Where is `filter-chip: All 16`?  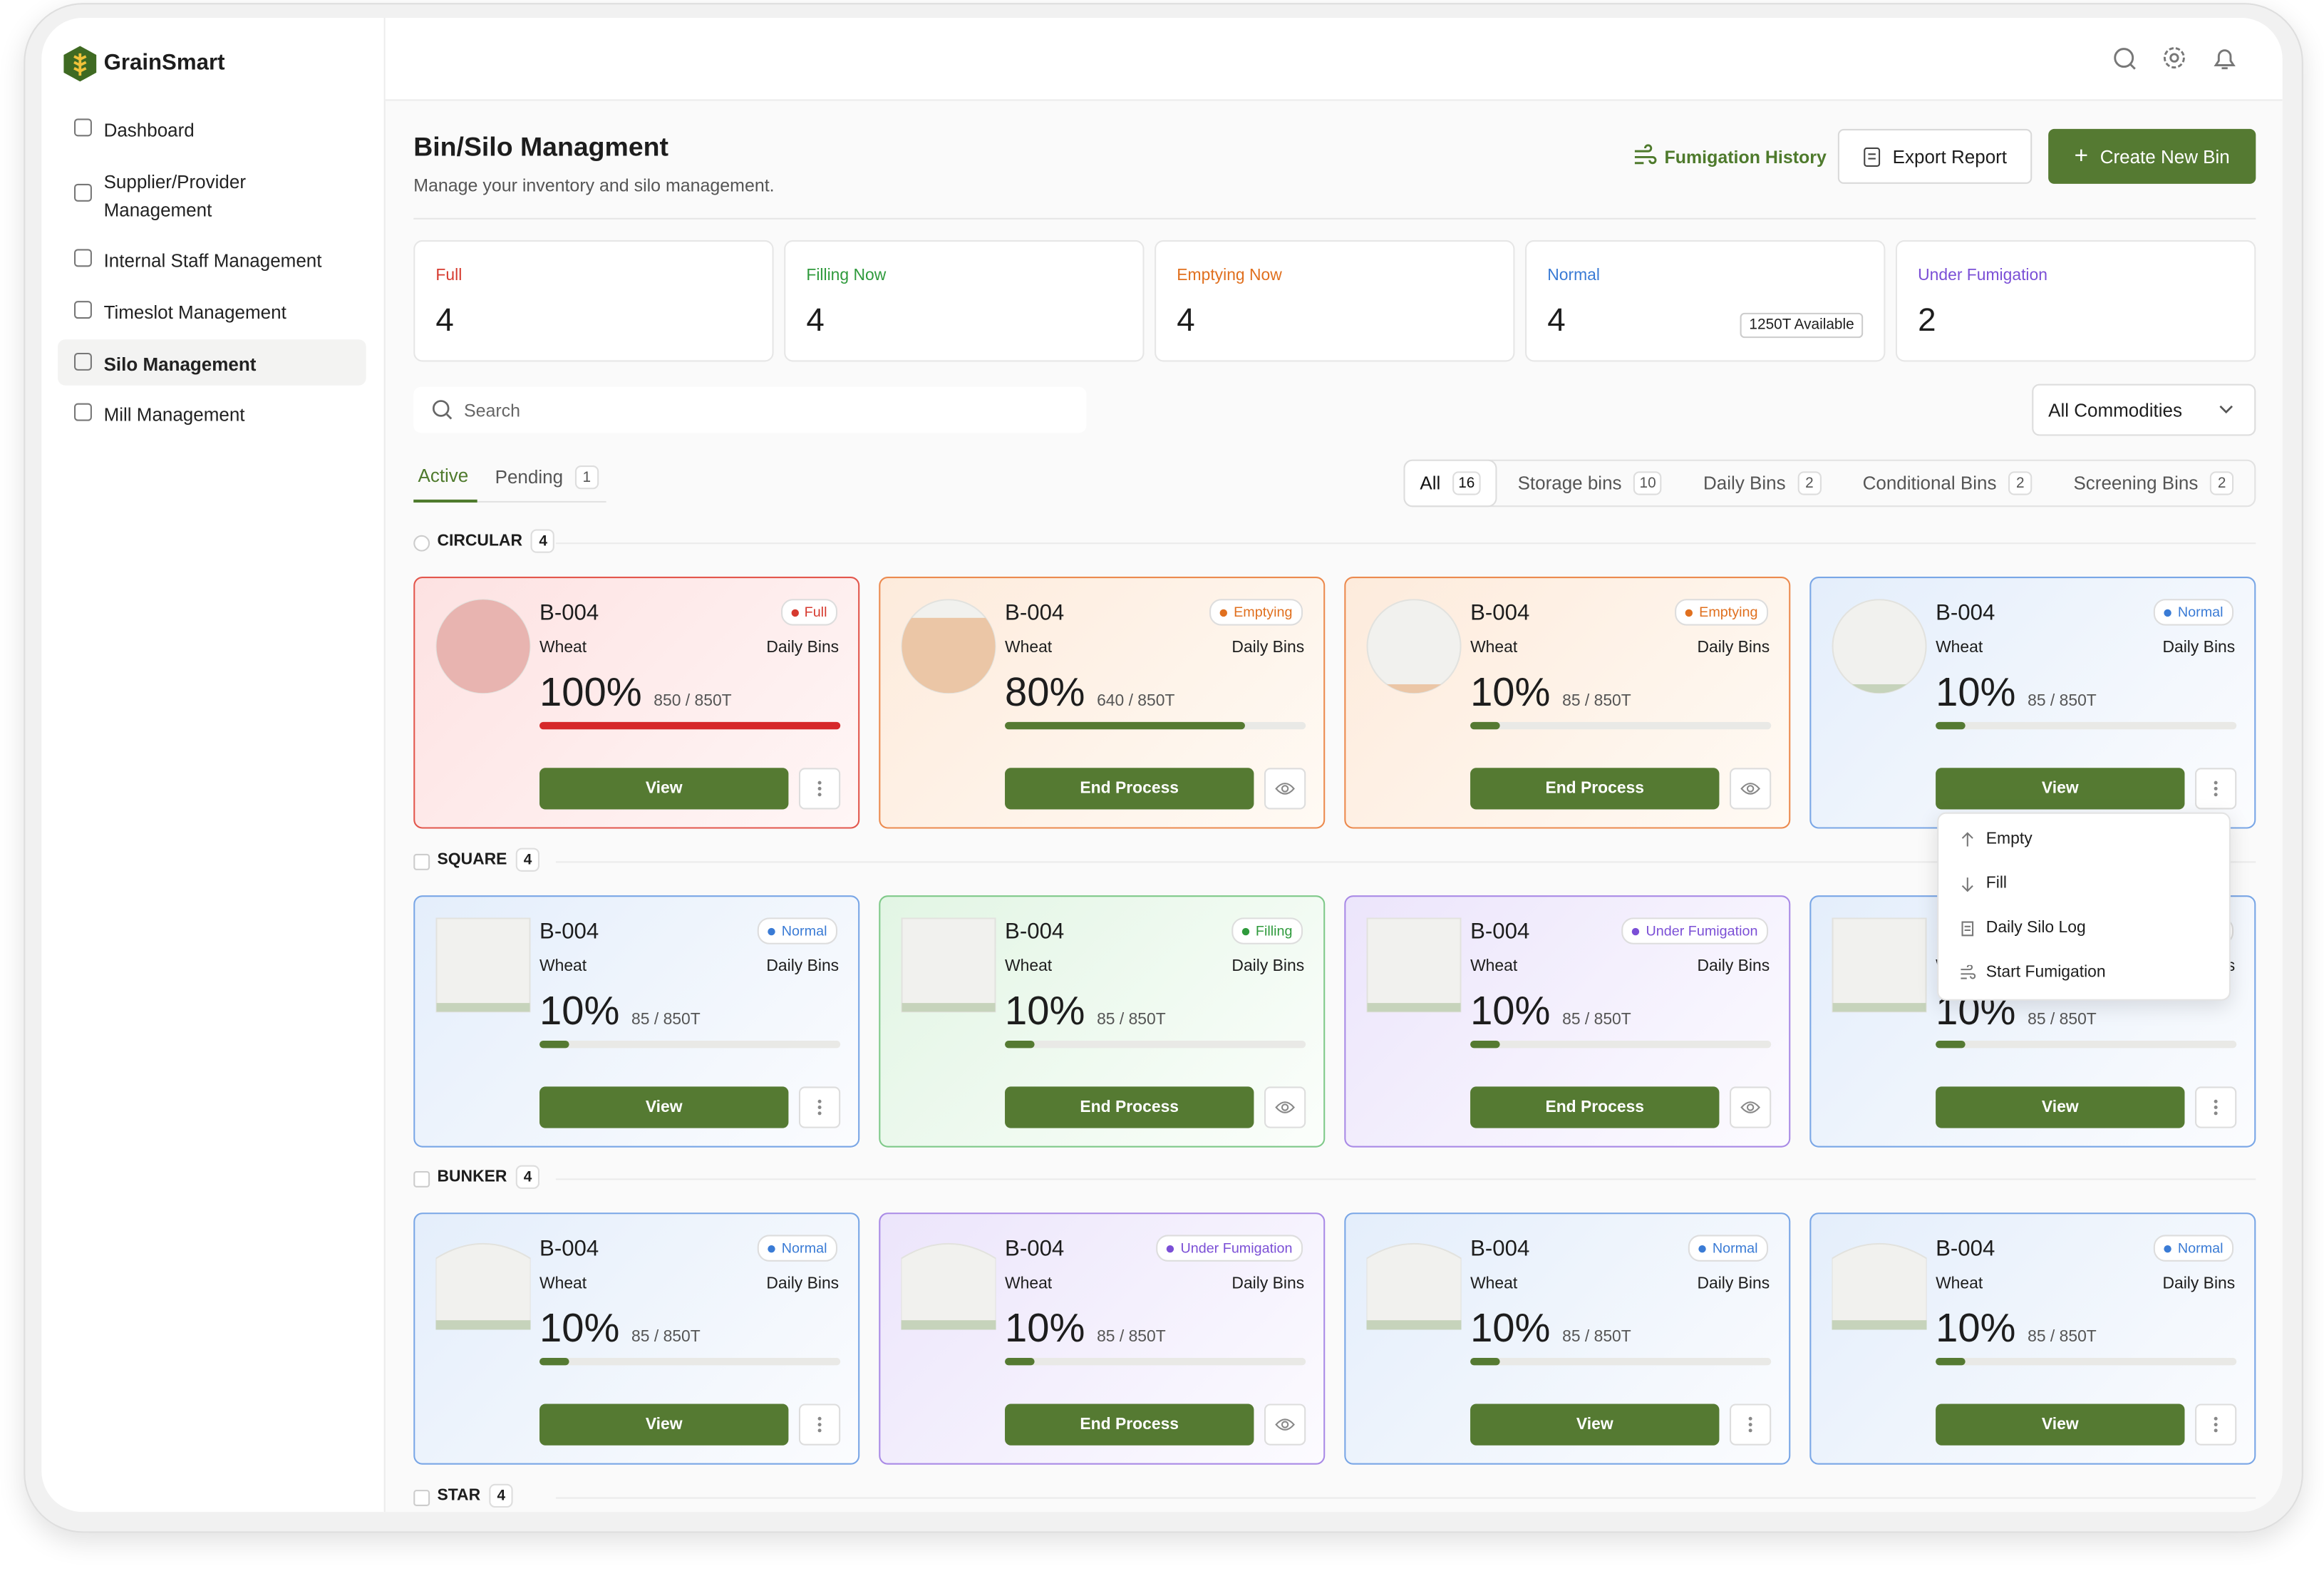
filter-chip: All 16 is located at coordinates (1450, 483).